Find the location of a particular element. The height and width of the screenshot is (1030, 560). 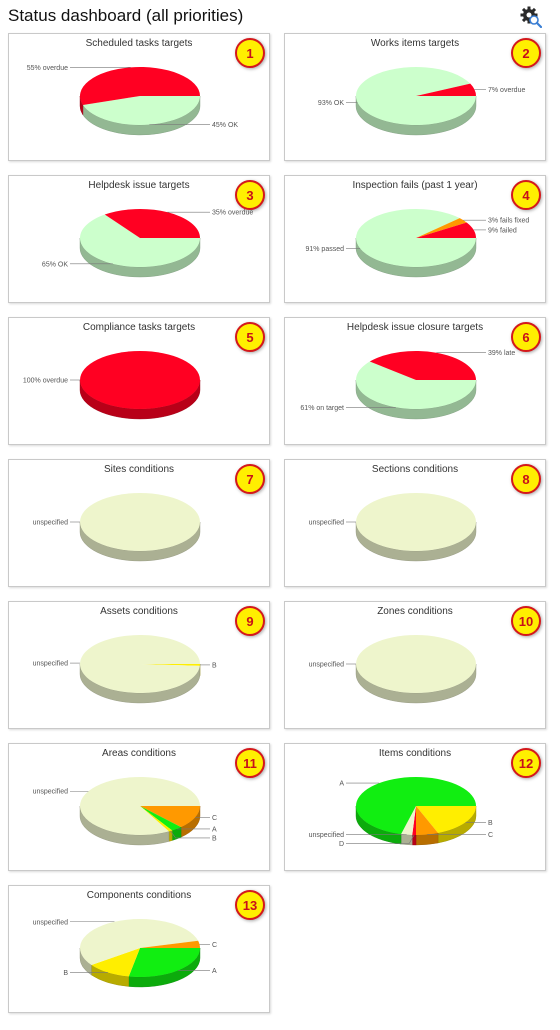

slice-label: D is located at coordinates (341, 844).